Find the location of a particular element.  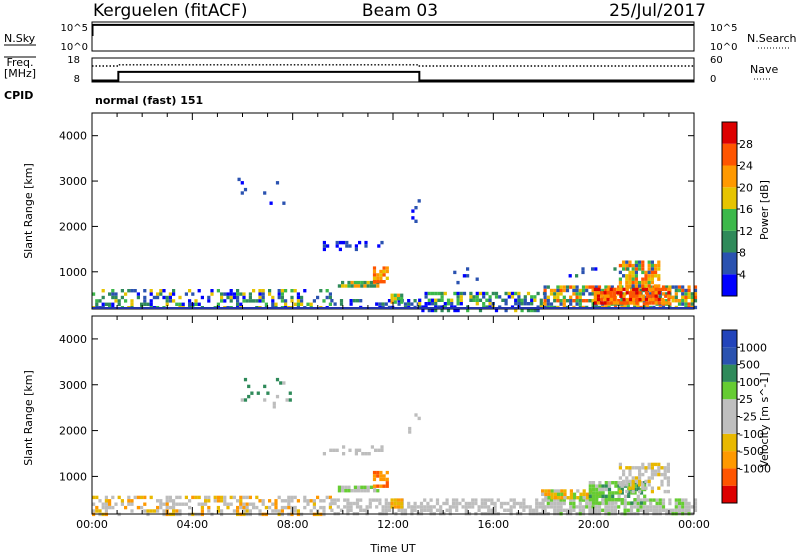

colorbar-swatch is located at coordinates (729, 176).